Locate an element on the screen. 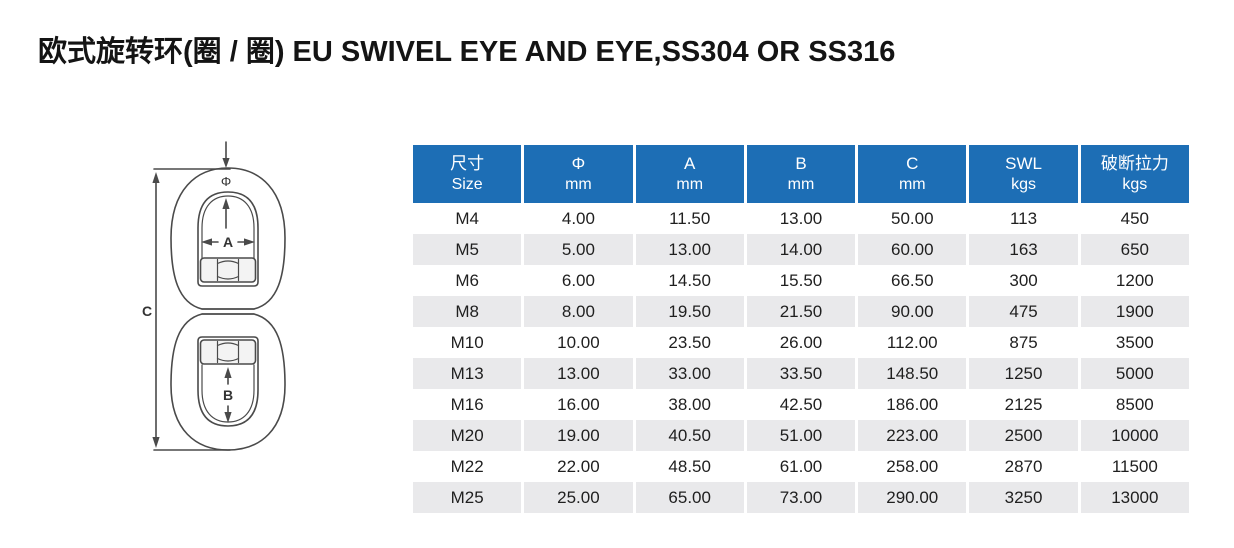  table-cell: 475 is located at coordinates (1023, 311).